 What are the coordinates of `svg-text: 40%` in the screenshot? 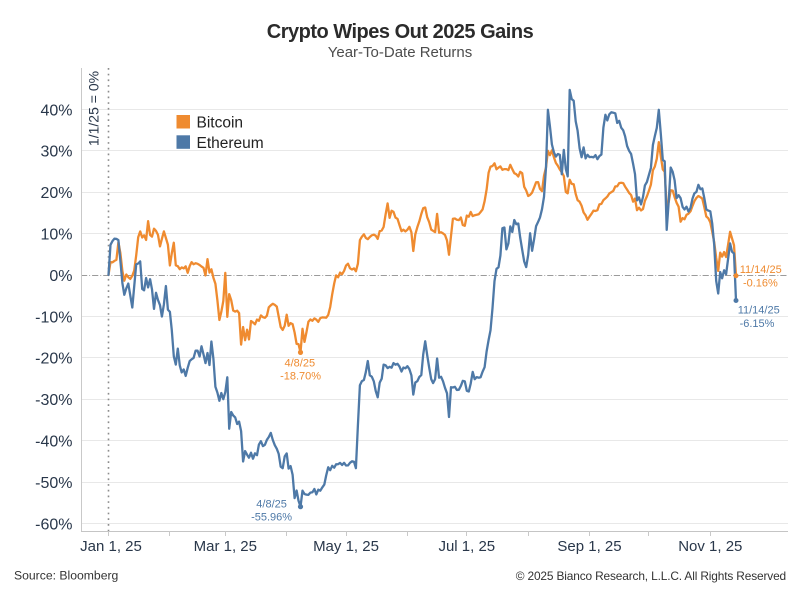 It's located at (56, 110).